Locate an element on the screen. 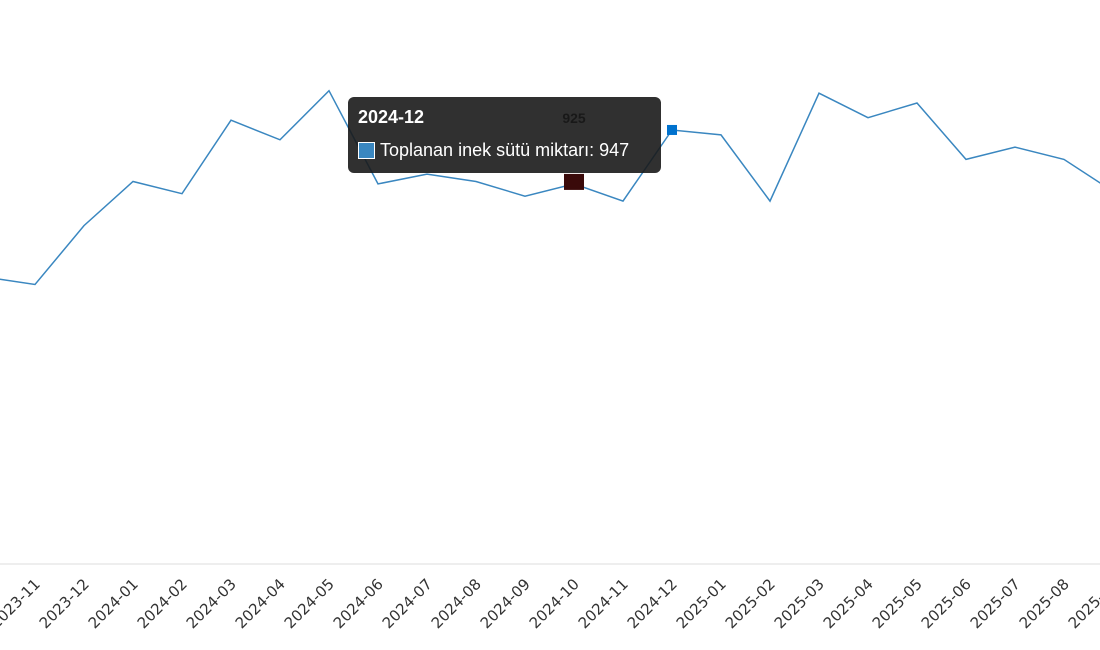 Image resolution: width=1100 pixels, height=650 pixels. x-tick-label: 2025-07 is located at coordinates (995, 603).